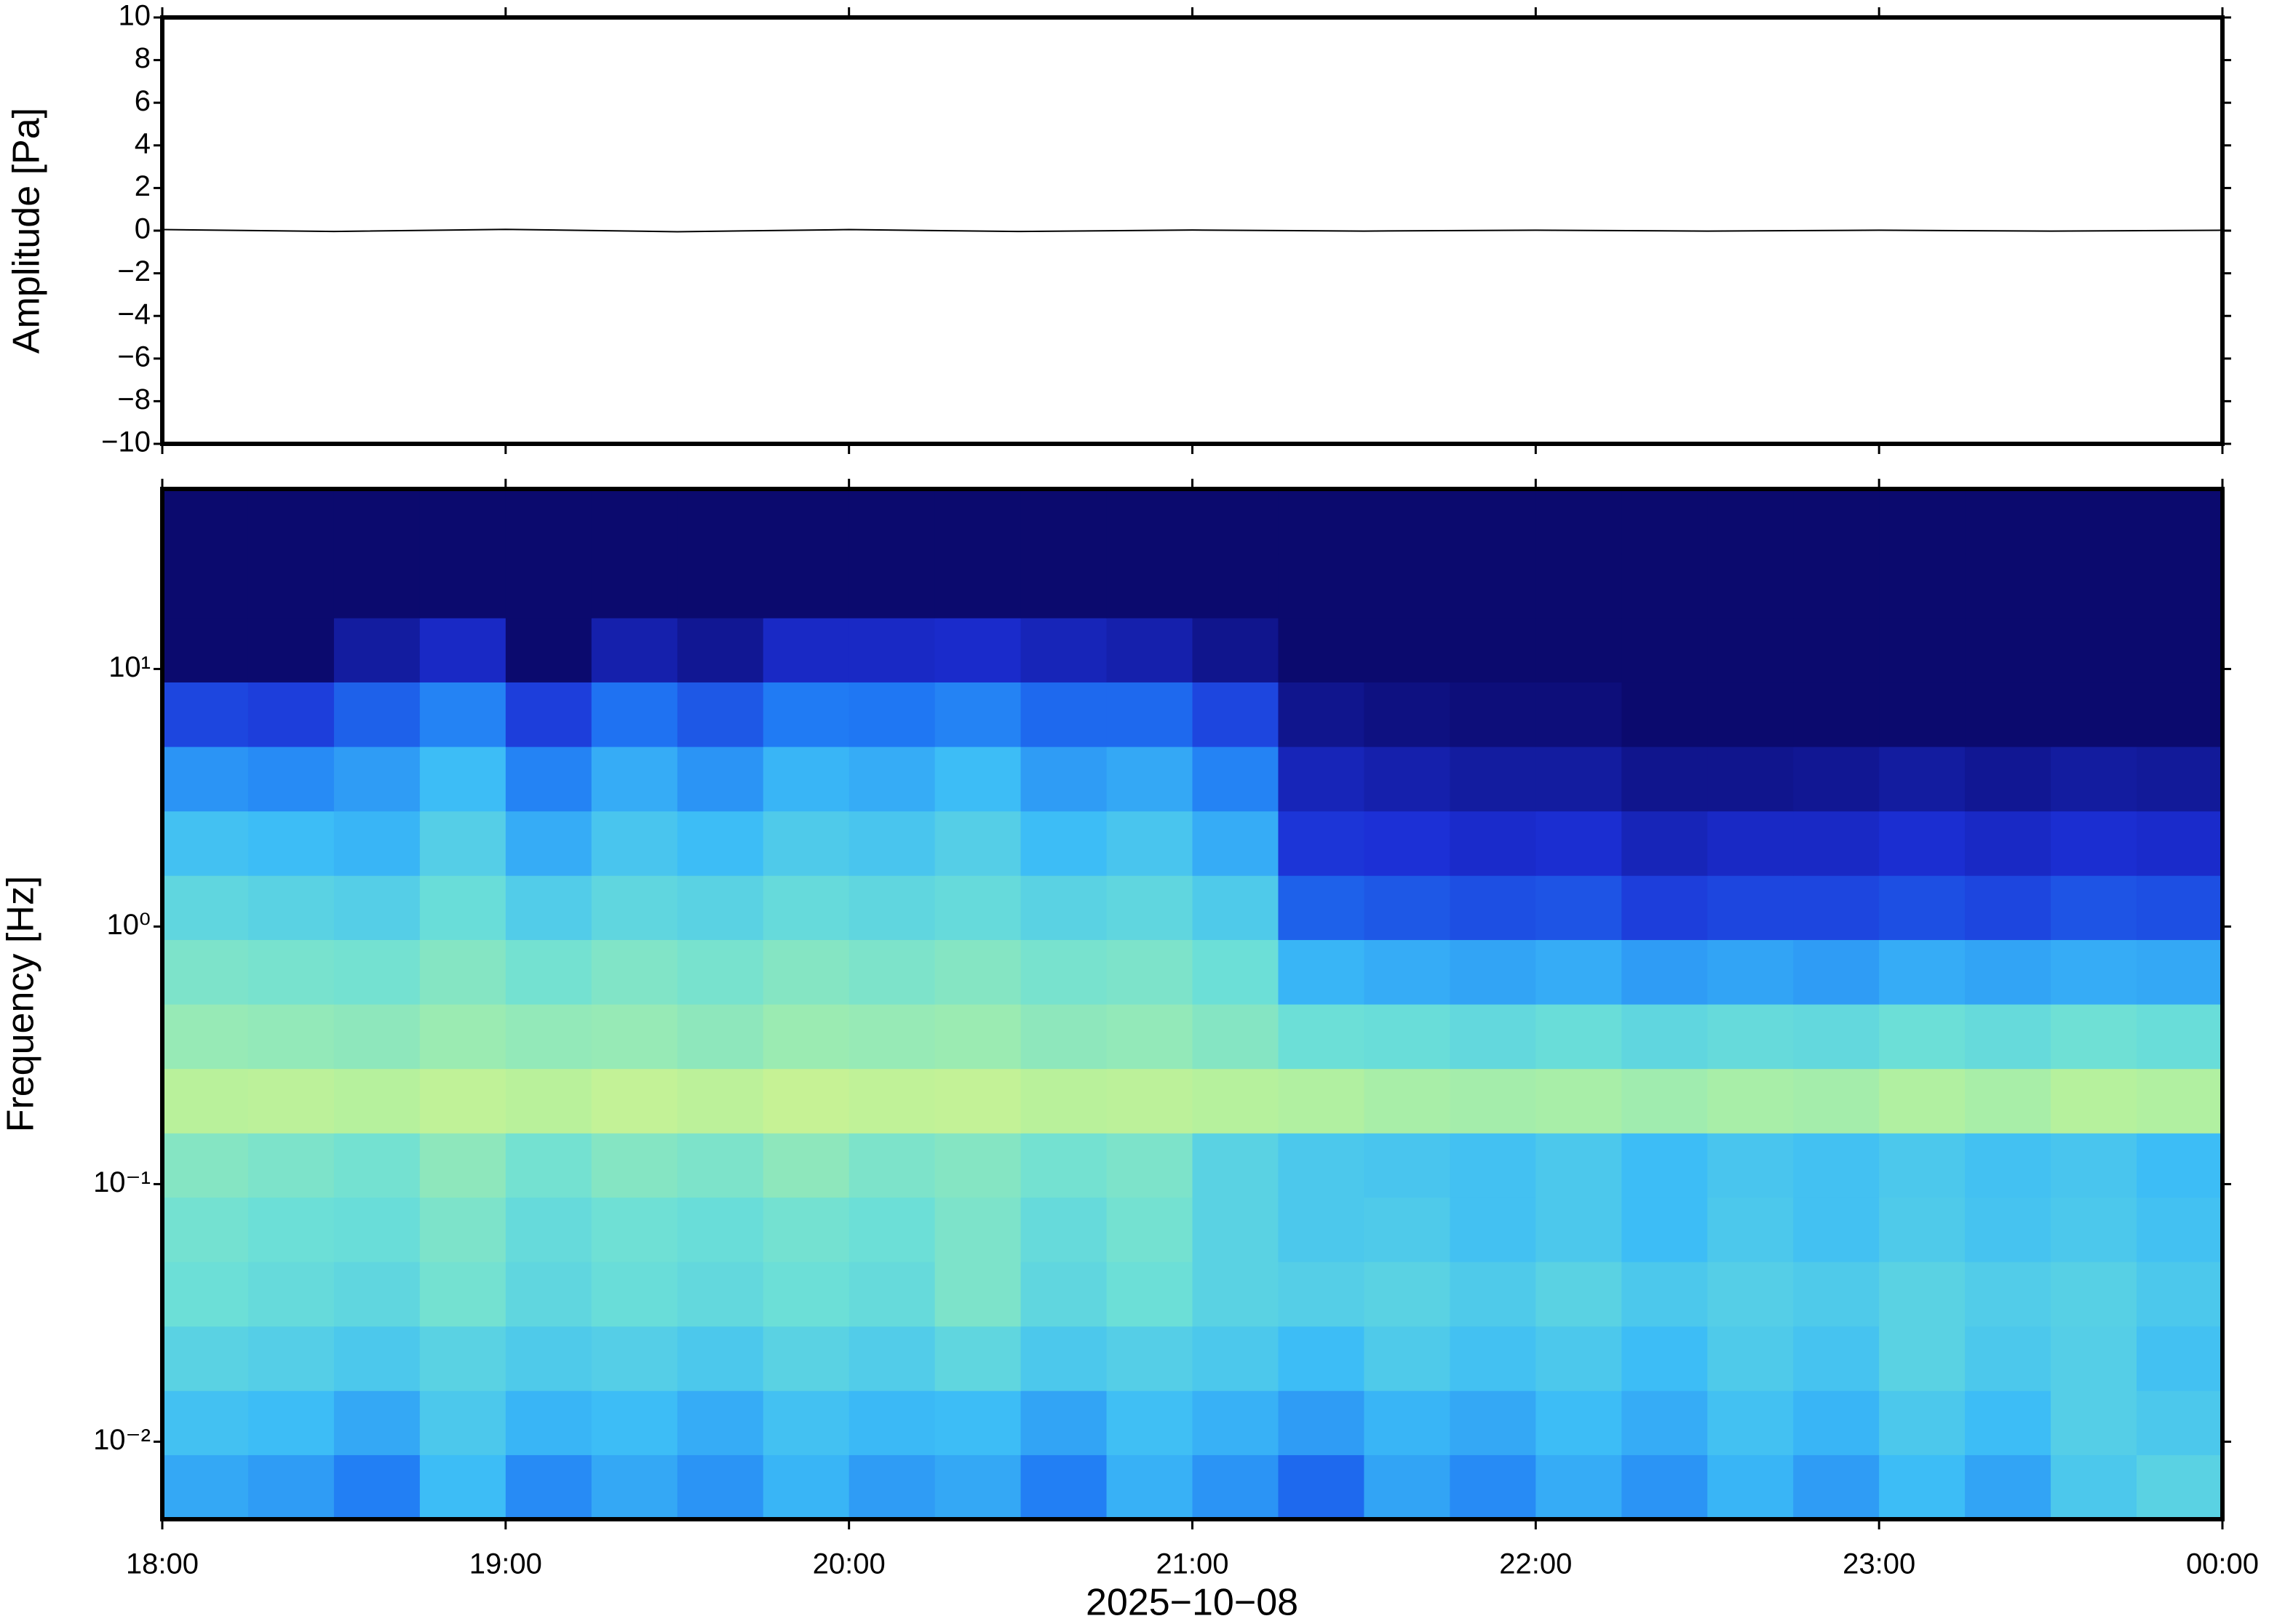  What do you see at coordinates (27, 231) in the screenshot?
I see `y-axis-label: Amplitude [Pa]` at bounding box center [27, 231].